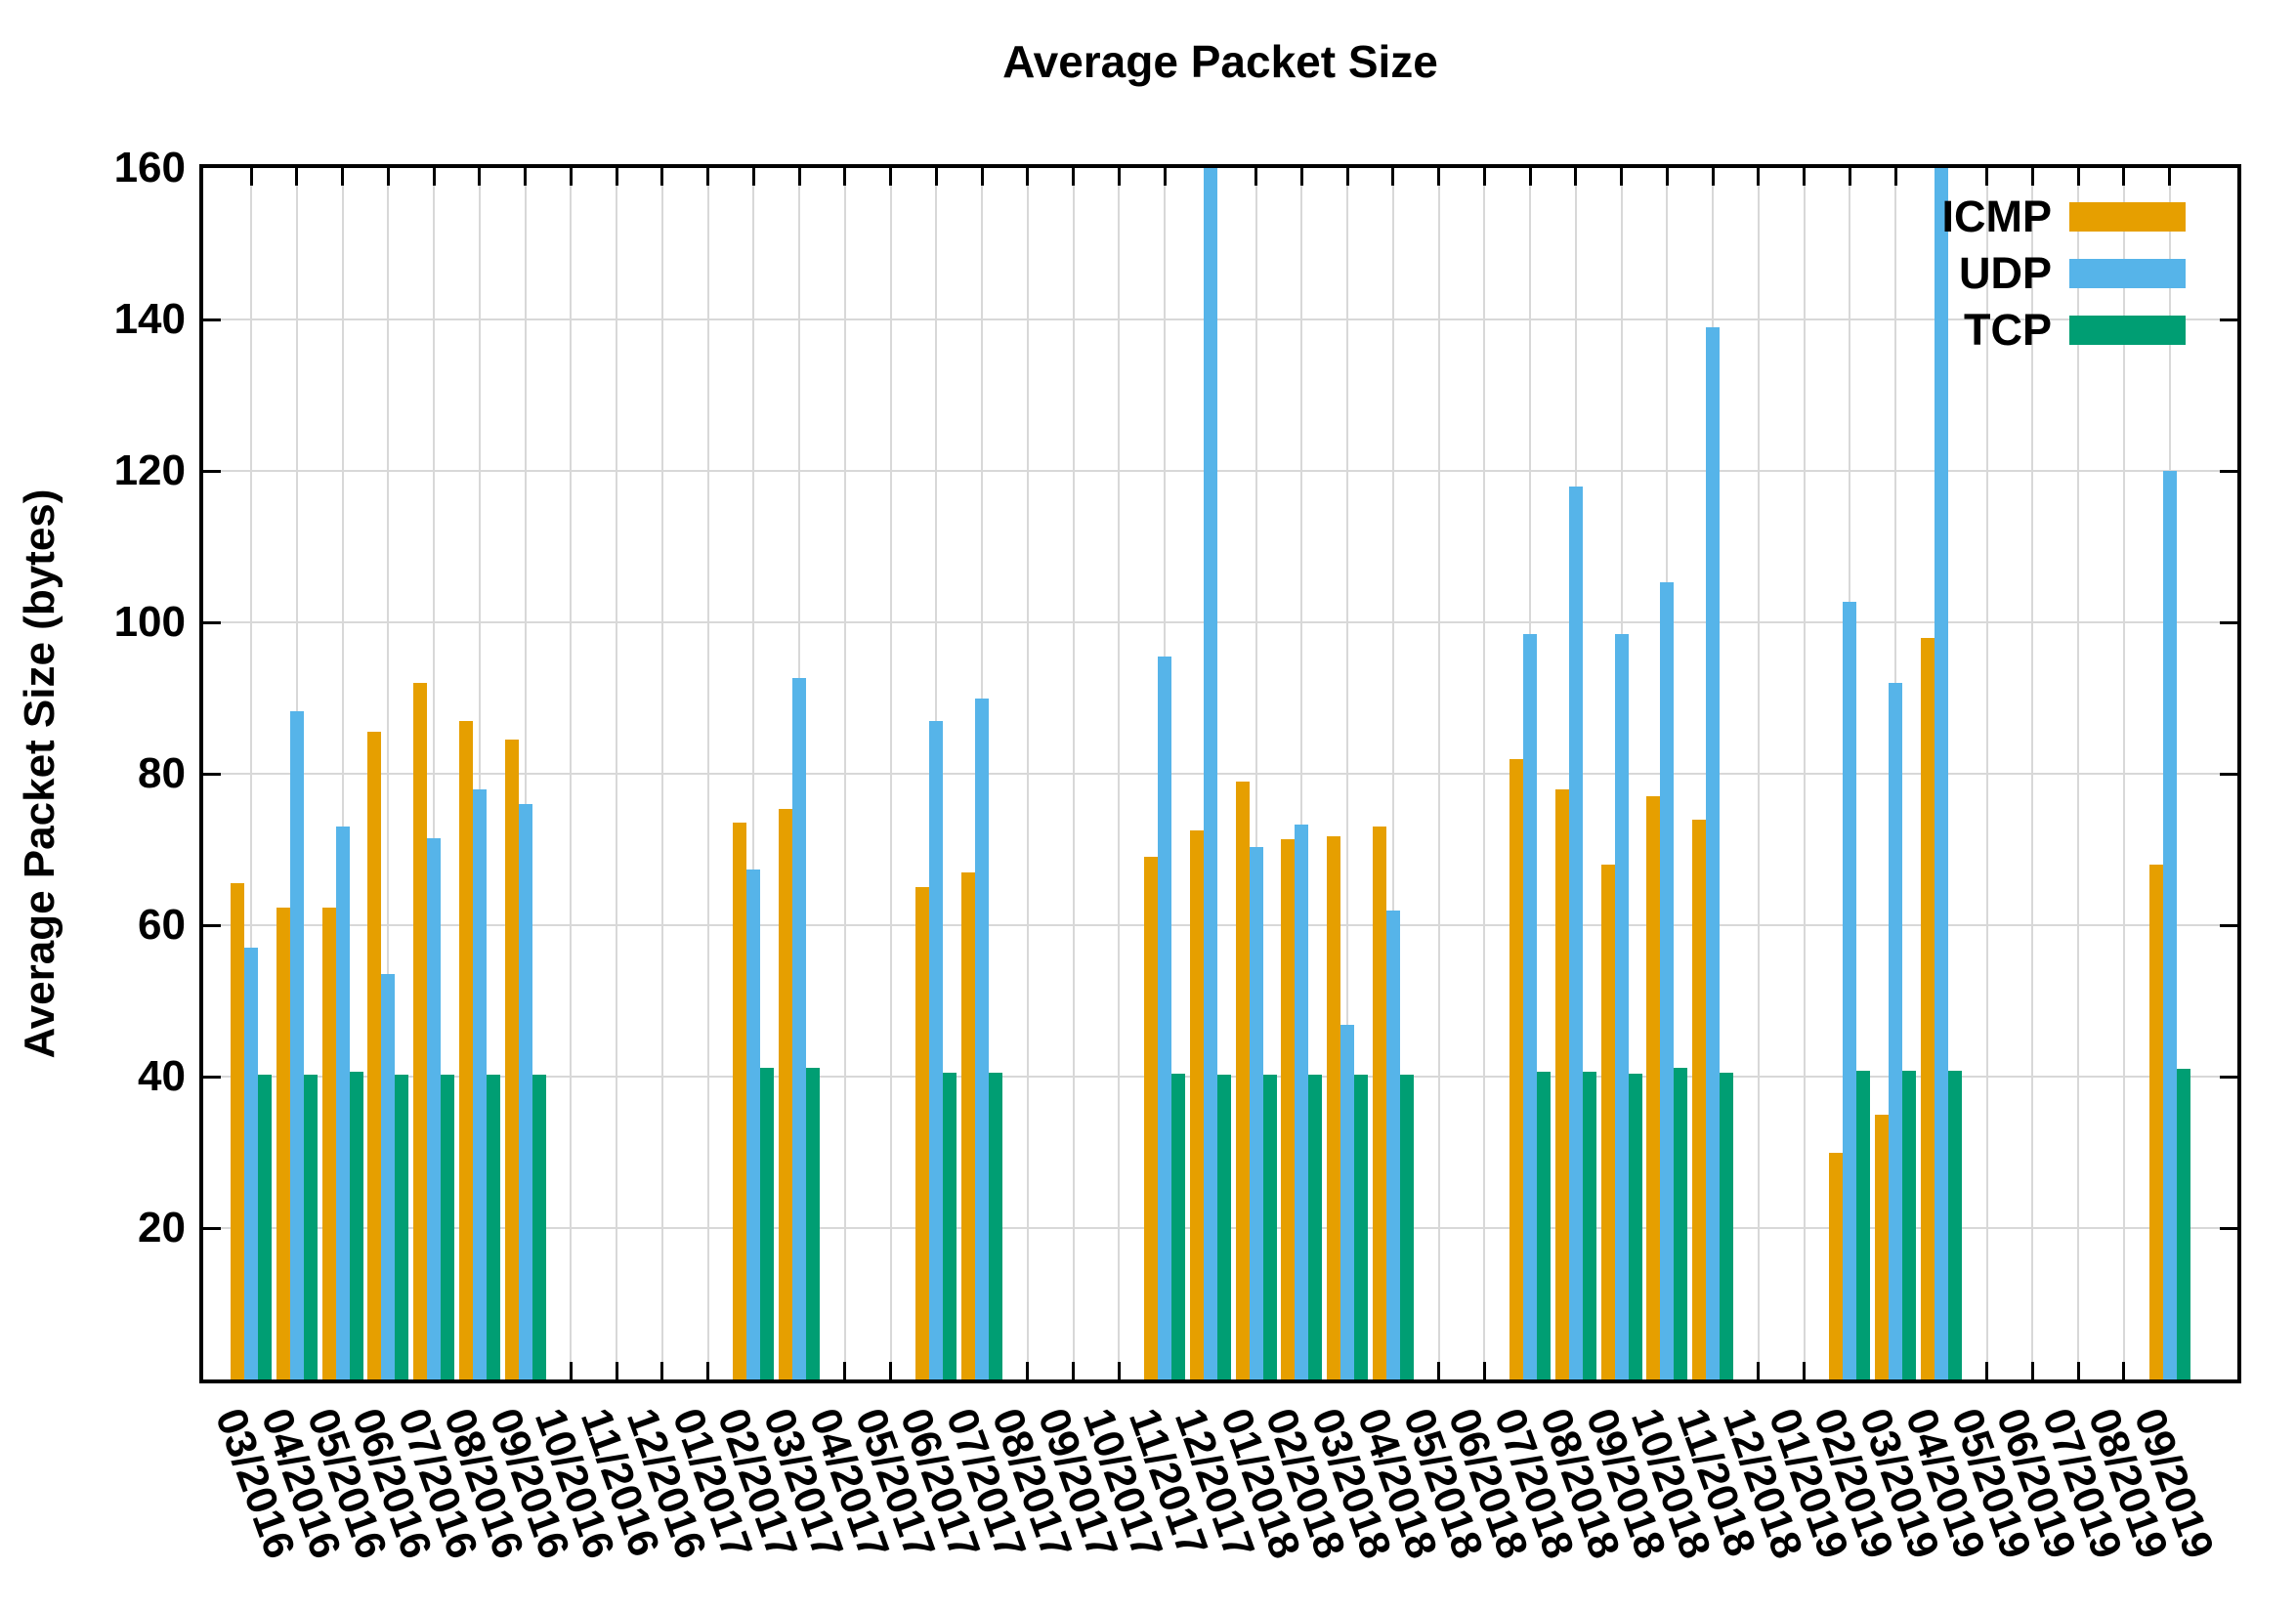 The width and height of the screenshot is (2296, 1612). I want to click on bar-icmp-06/2016, so click(374, 1055).